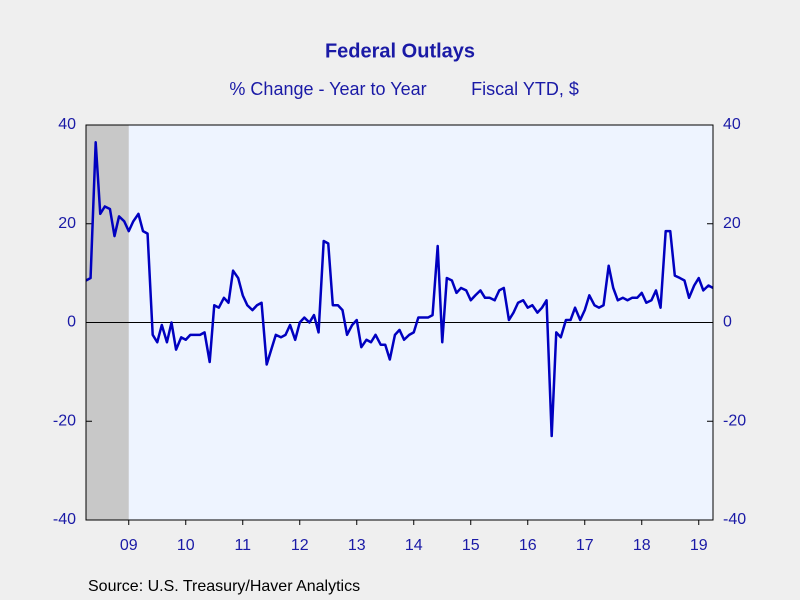 The image size is (800, 600). Describe the element at coordinates (471, 545) in the screenshot. I see `x-tick-label: 15` at that location.